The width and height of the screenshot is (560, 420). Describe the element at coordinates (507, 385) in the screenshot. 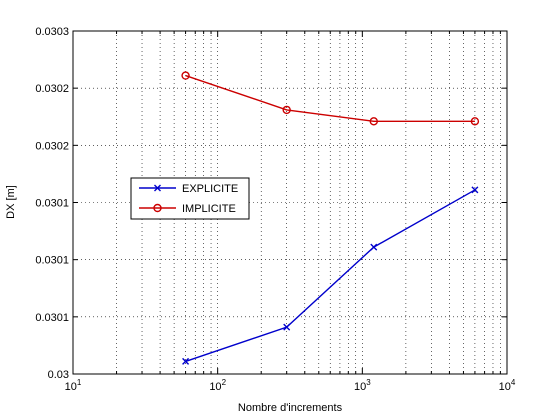

I see `x-tick-label: 10⁴` at that location.